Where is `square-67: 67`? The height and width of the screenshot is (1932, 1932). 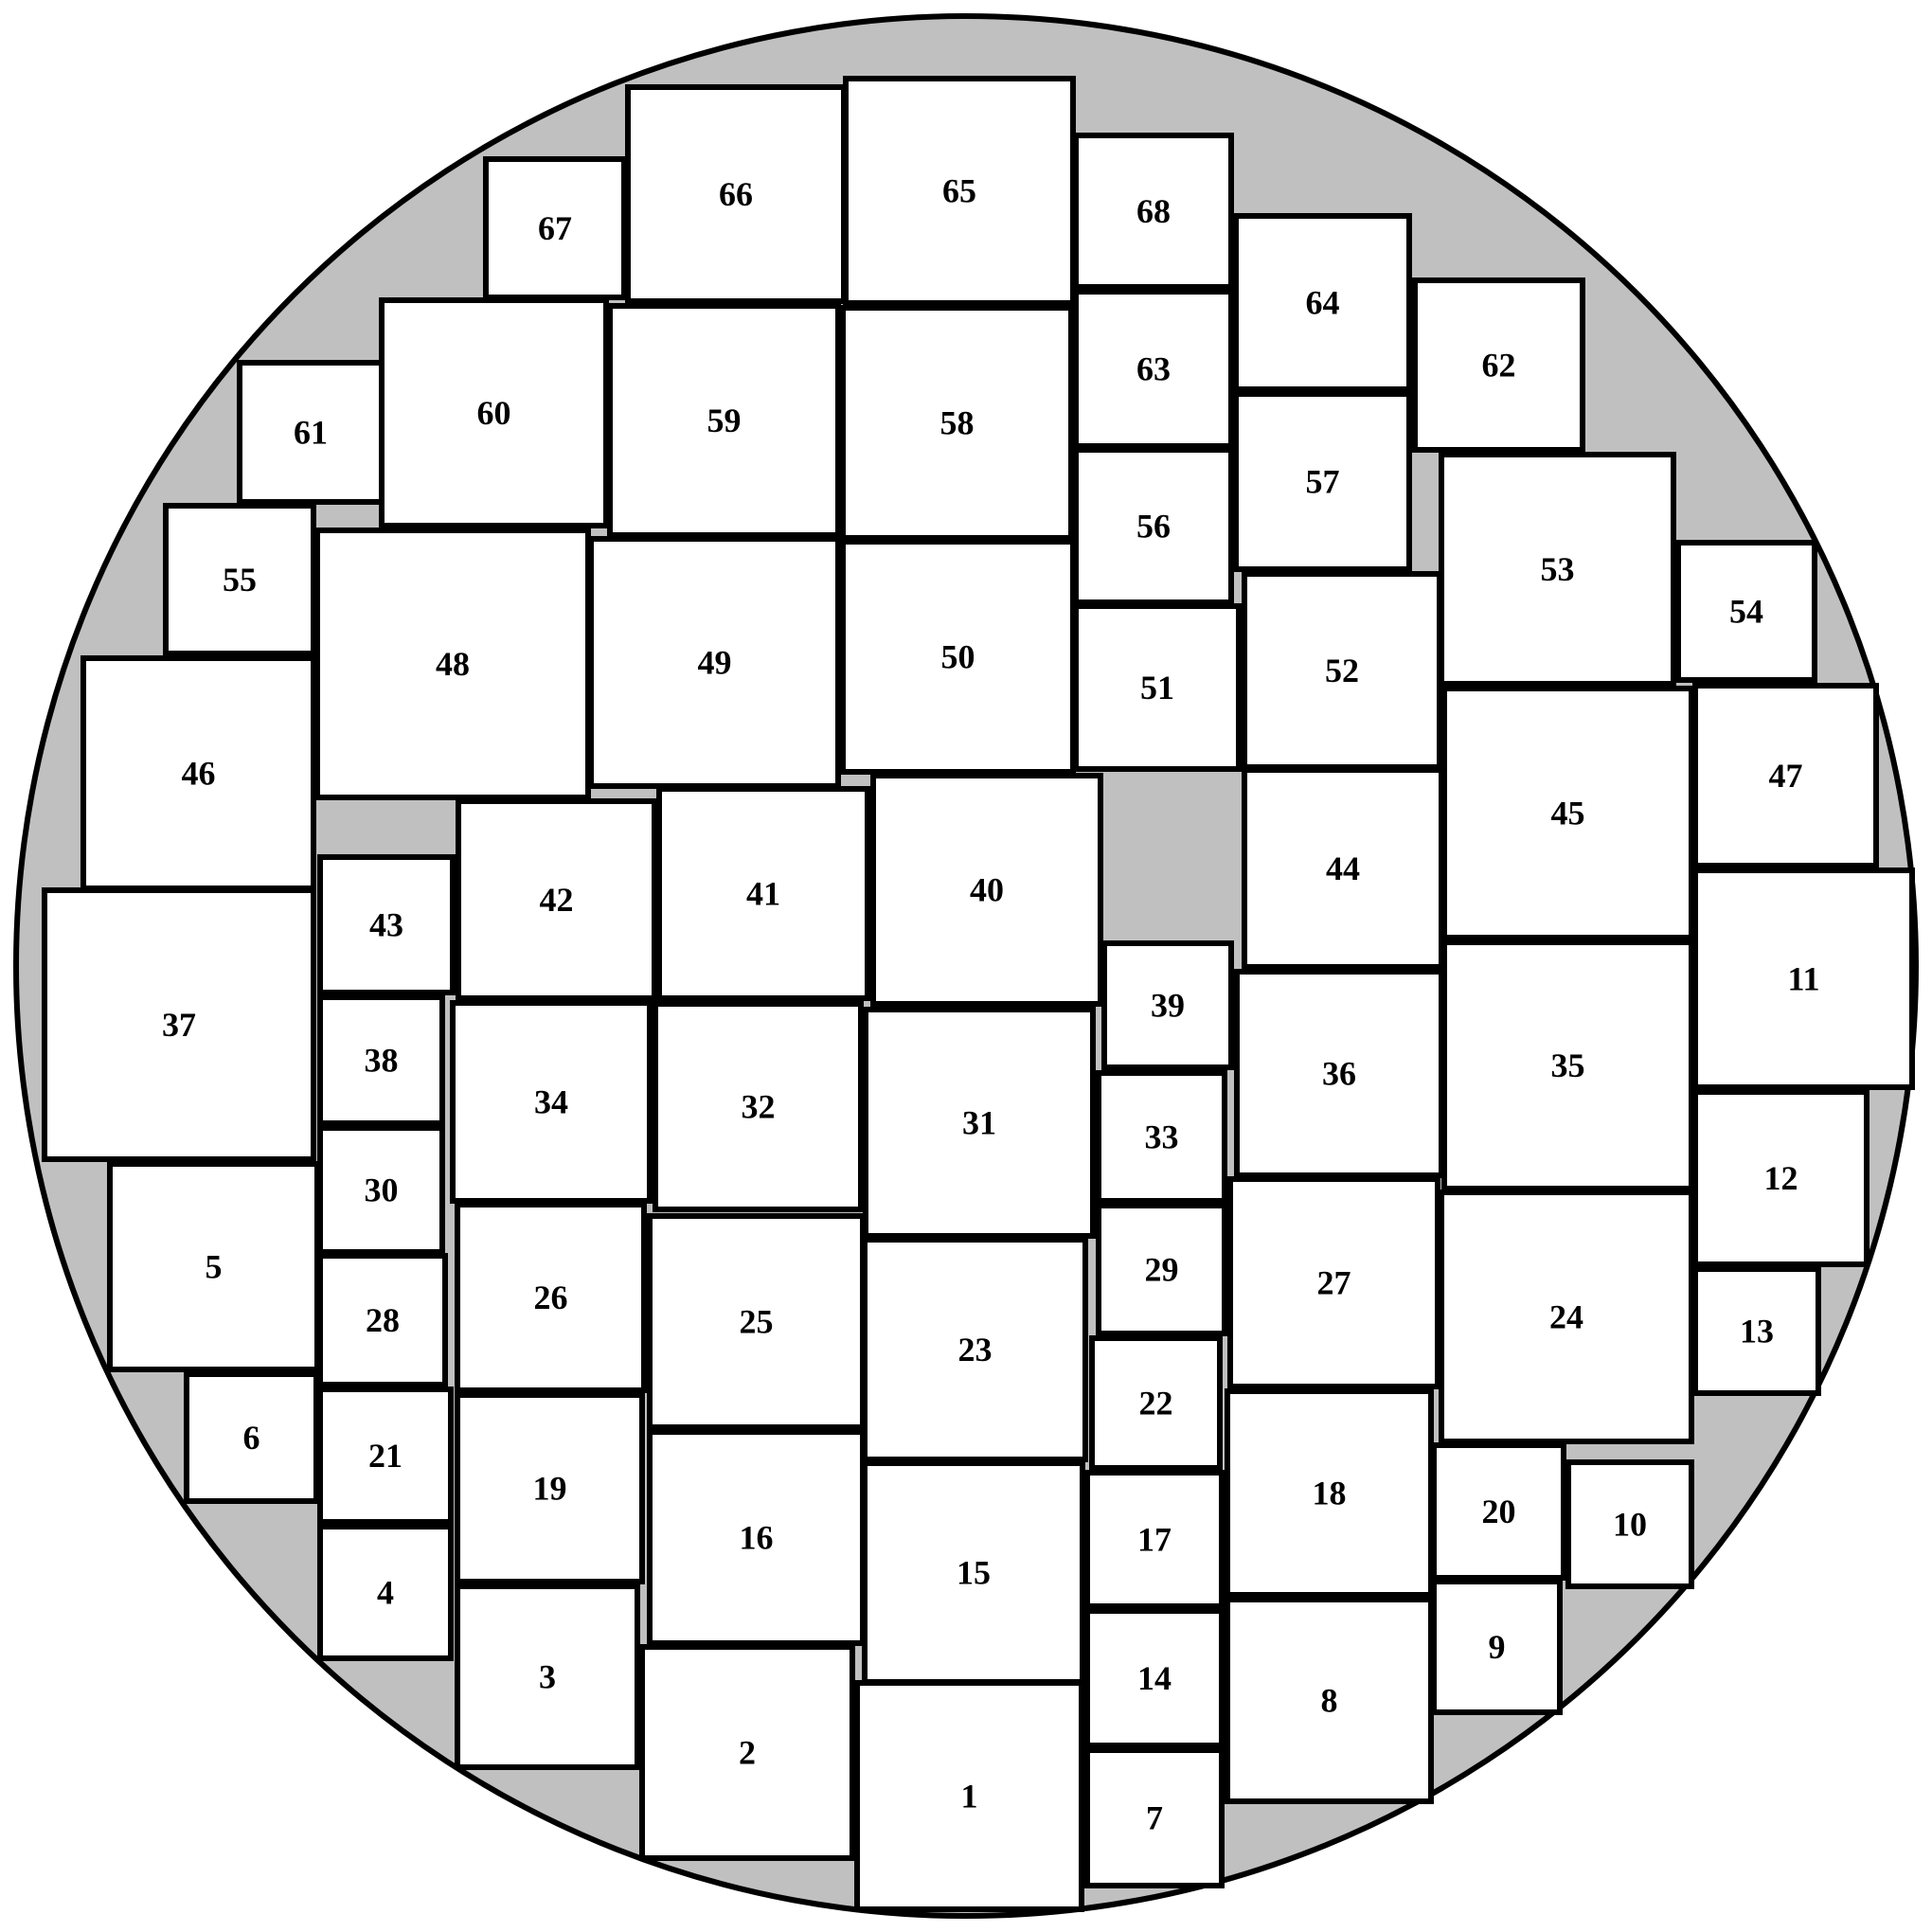 square-67: 67 is located at coordinates (555, 228).